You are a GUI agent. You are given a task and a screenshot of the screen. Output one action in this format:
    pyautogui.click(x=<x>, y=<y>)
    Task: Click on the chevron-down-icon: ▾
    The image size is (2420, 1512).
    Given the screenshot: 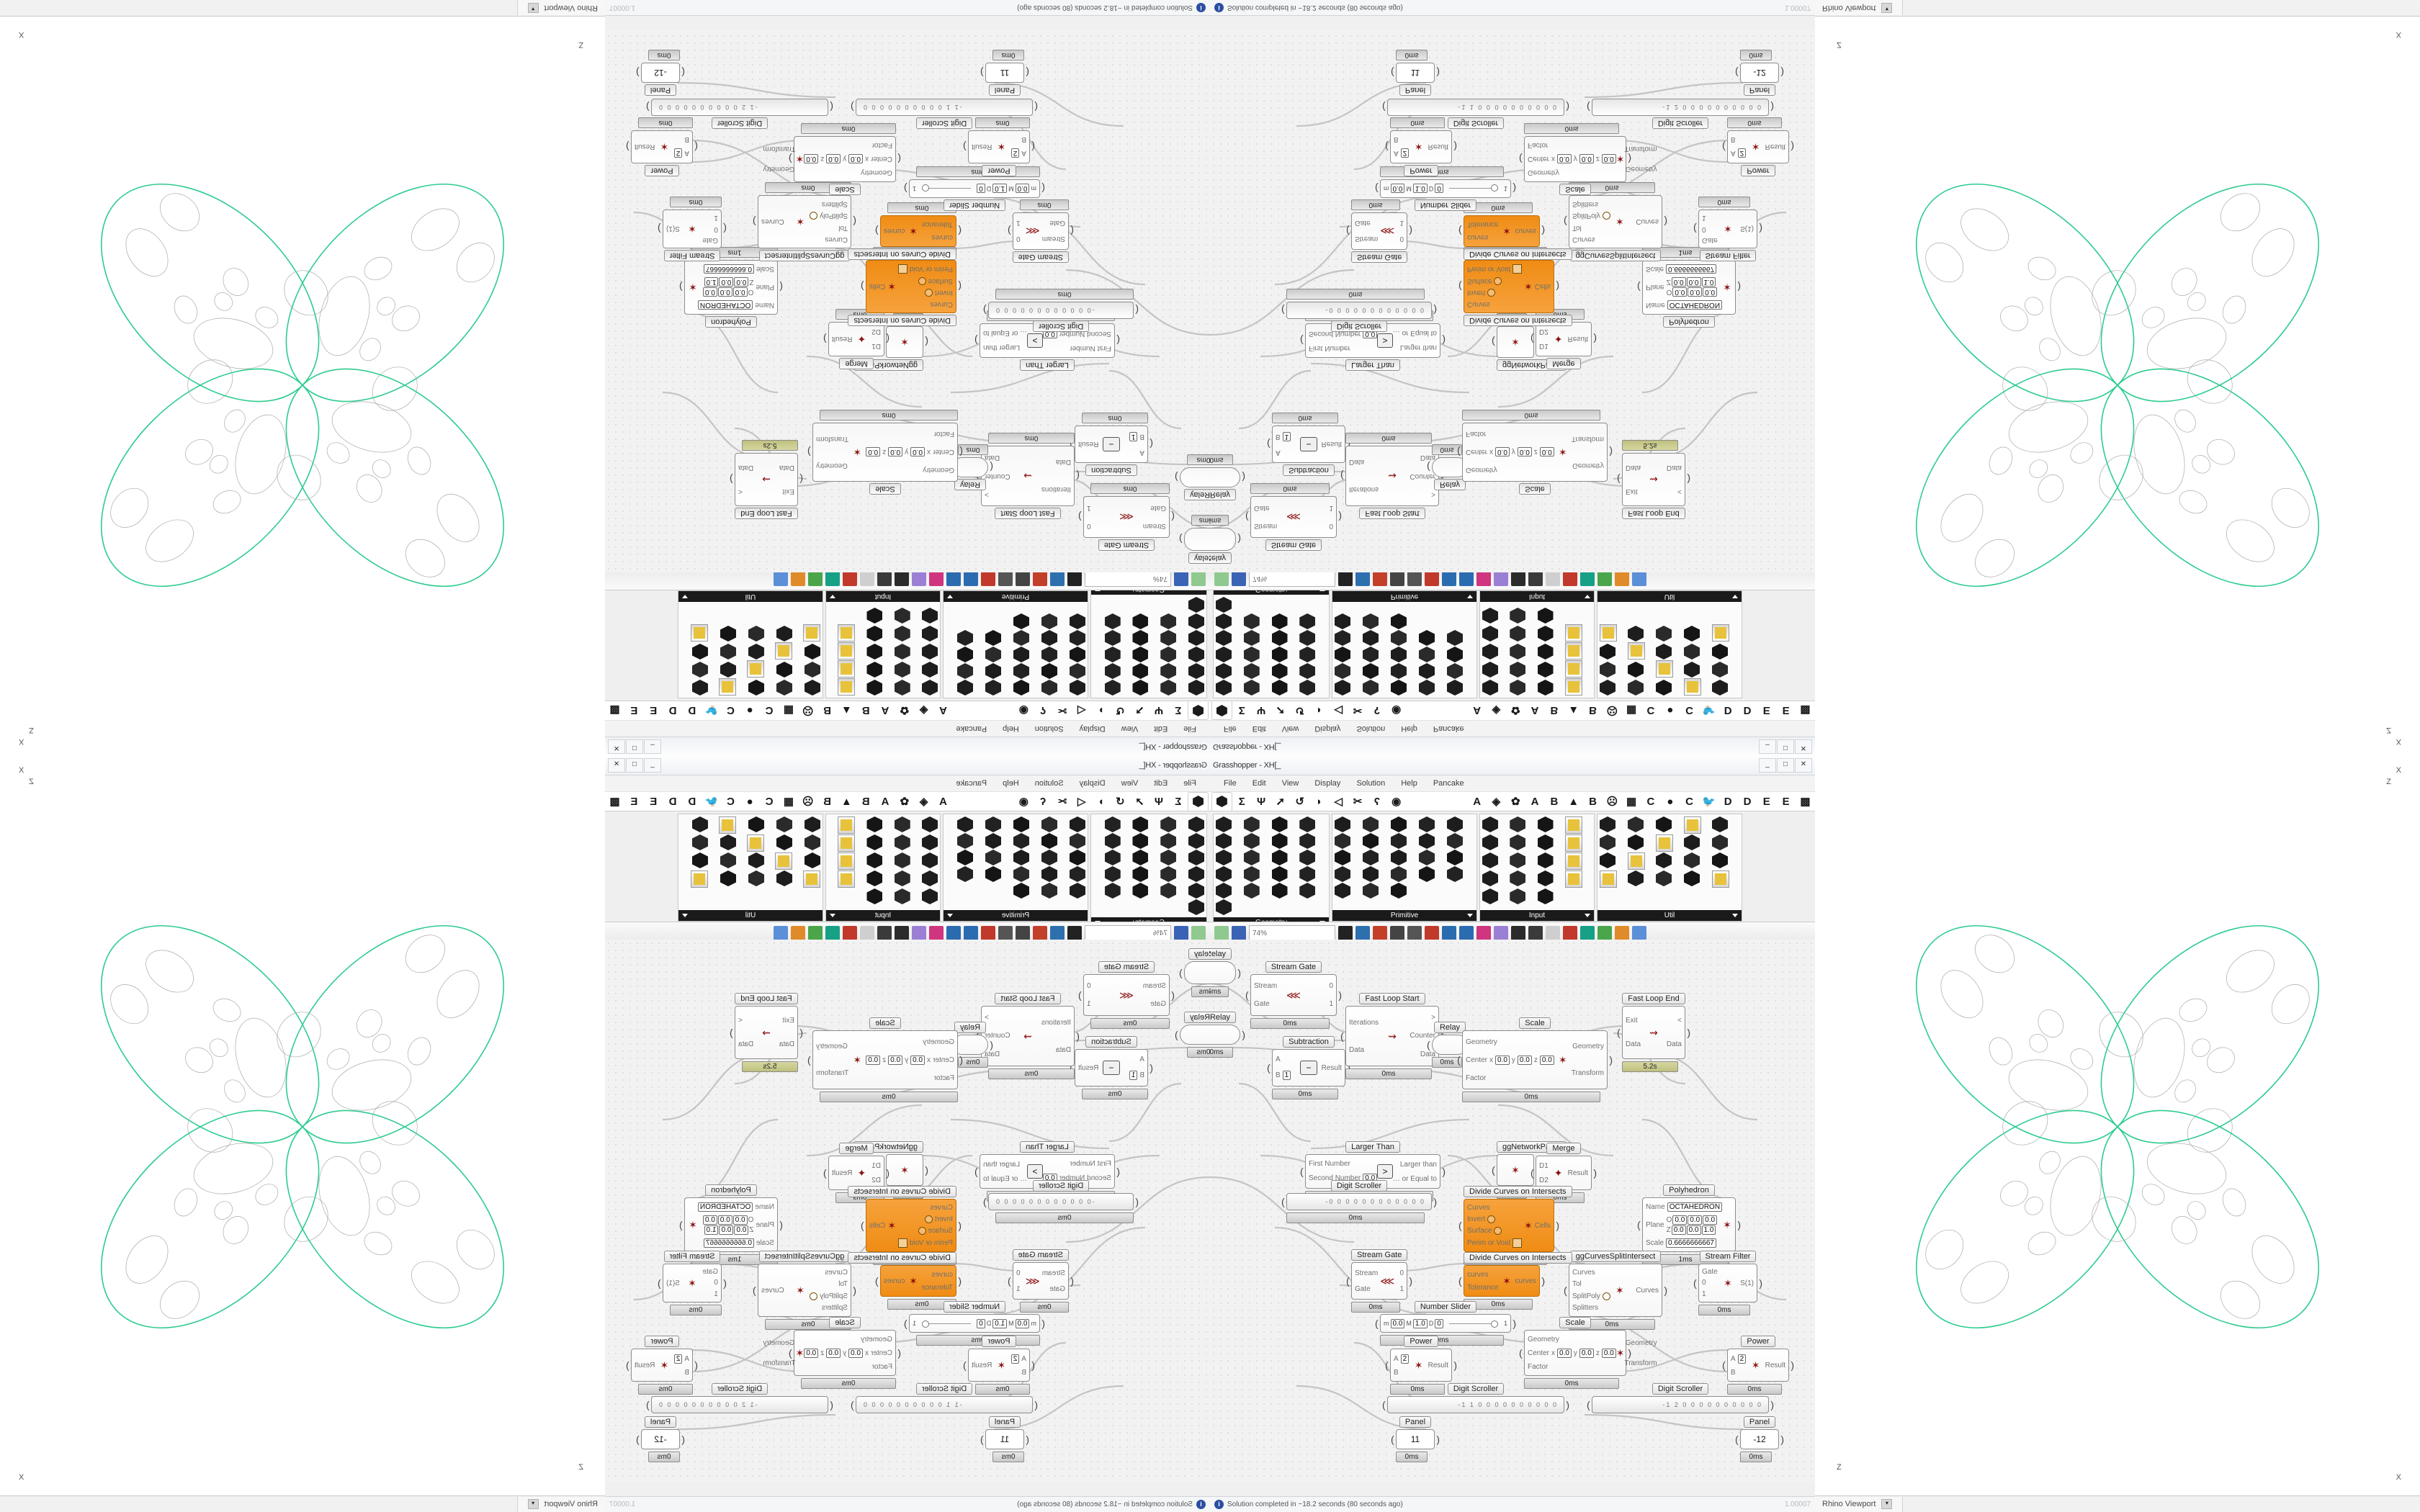 What is the action you would take?
    pyautogui.click(x=1887, y=1504)
    